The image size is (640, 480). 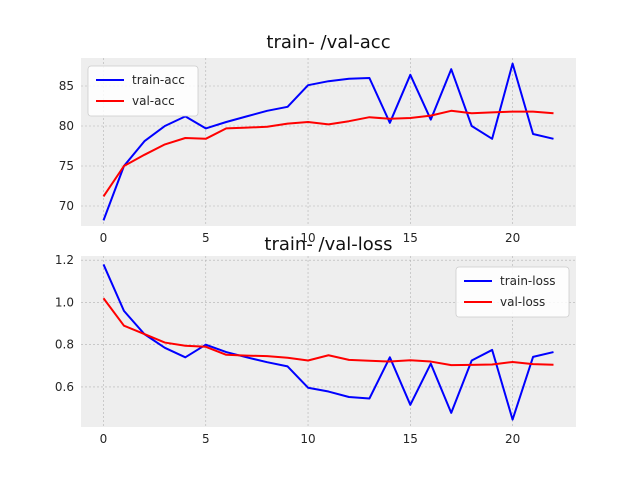 What do you see at coordinates (64, 345) in the screenshot?
I see `y-tick-label: 0.8` at bounding box center [64, 345].